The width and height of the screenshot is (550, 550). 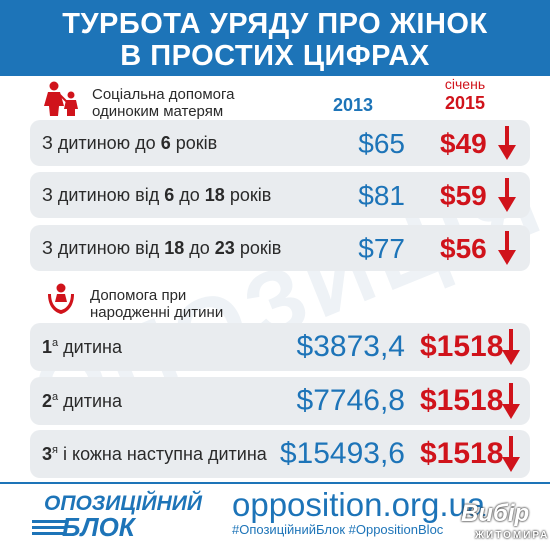 What do you see at coordinates (275, 483) in the screenshot?
I see `footer-divider` at bounding box center [275, 483].